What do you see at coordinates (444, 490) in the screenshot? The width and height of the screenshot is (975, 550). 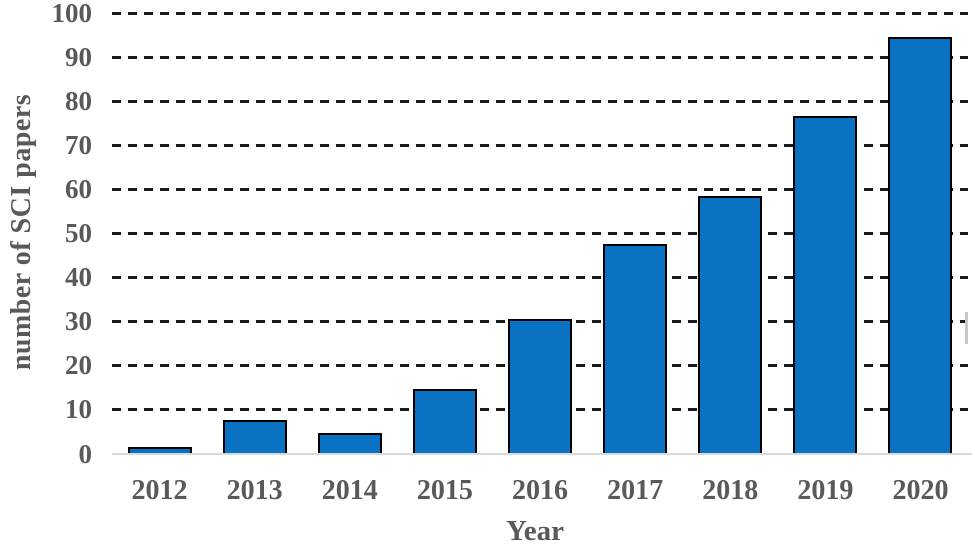 I see `x-tick-label-2015: 2015` at bounding box center [444, 490].